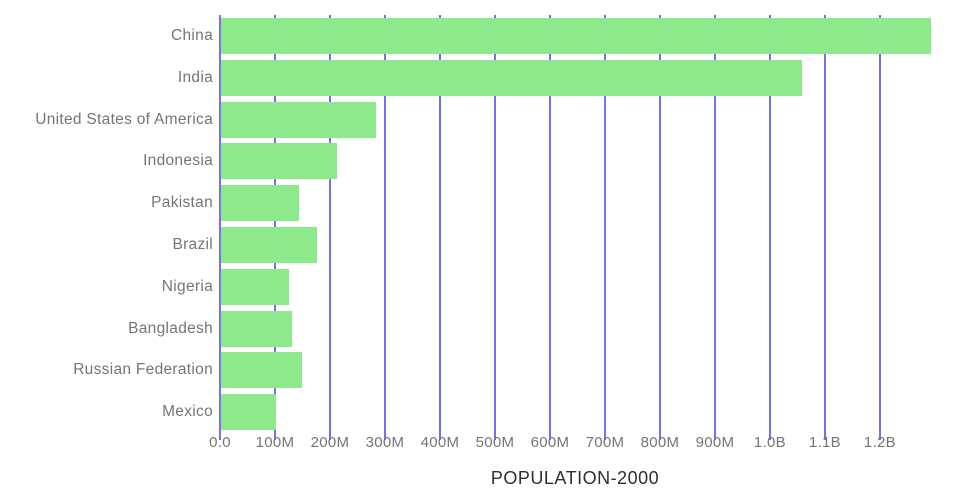 The width and height of the screenshot is (960, 500). What do you see at coordinates (255, 286) in the screenshot?
I see `bar-nigeria` at bounding box center [255, 286].